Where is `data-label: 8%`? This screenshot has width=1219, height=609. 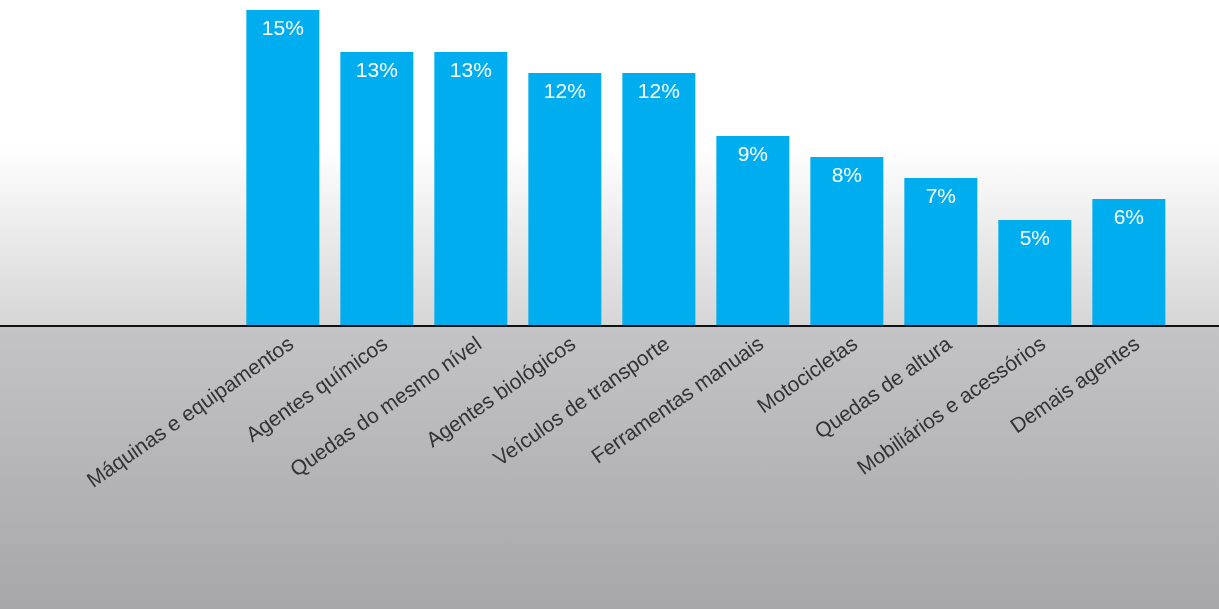
data-label: 8% is located at coordinates (847, 174).